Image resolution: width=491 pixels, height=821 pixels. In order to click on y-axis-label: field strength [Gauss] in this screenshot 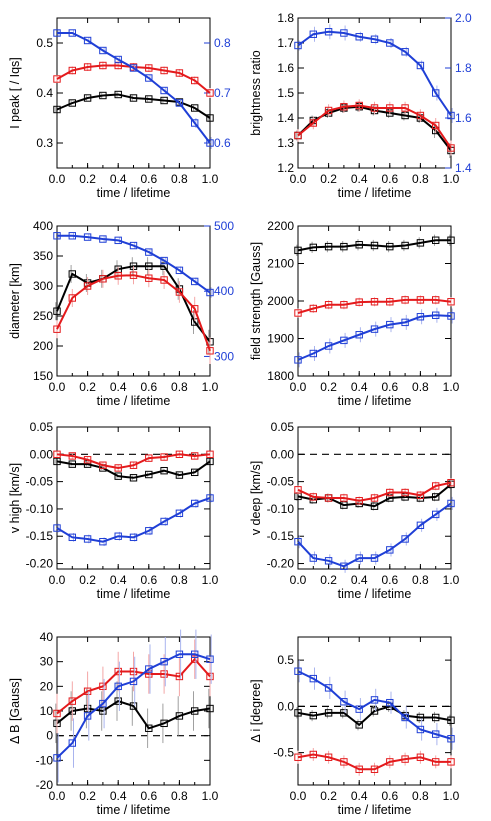, I will do `click(256, 301)`.